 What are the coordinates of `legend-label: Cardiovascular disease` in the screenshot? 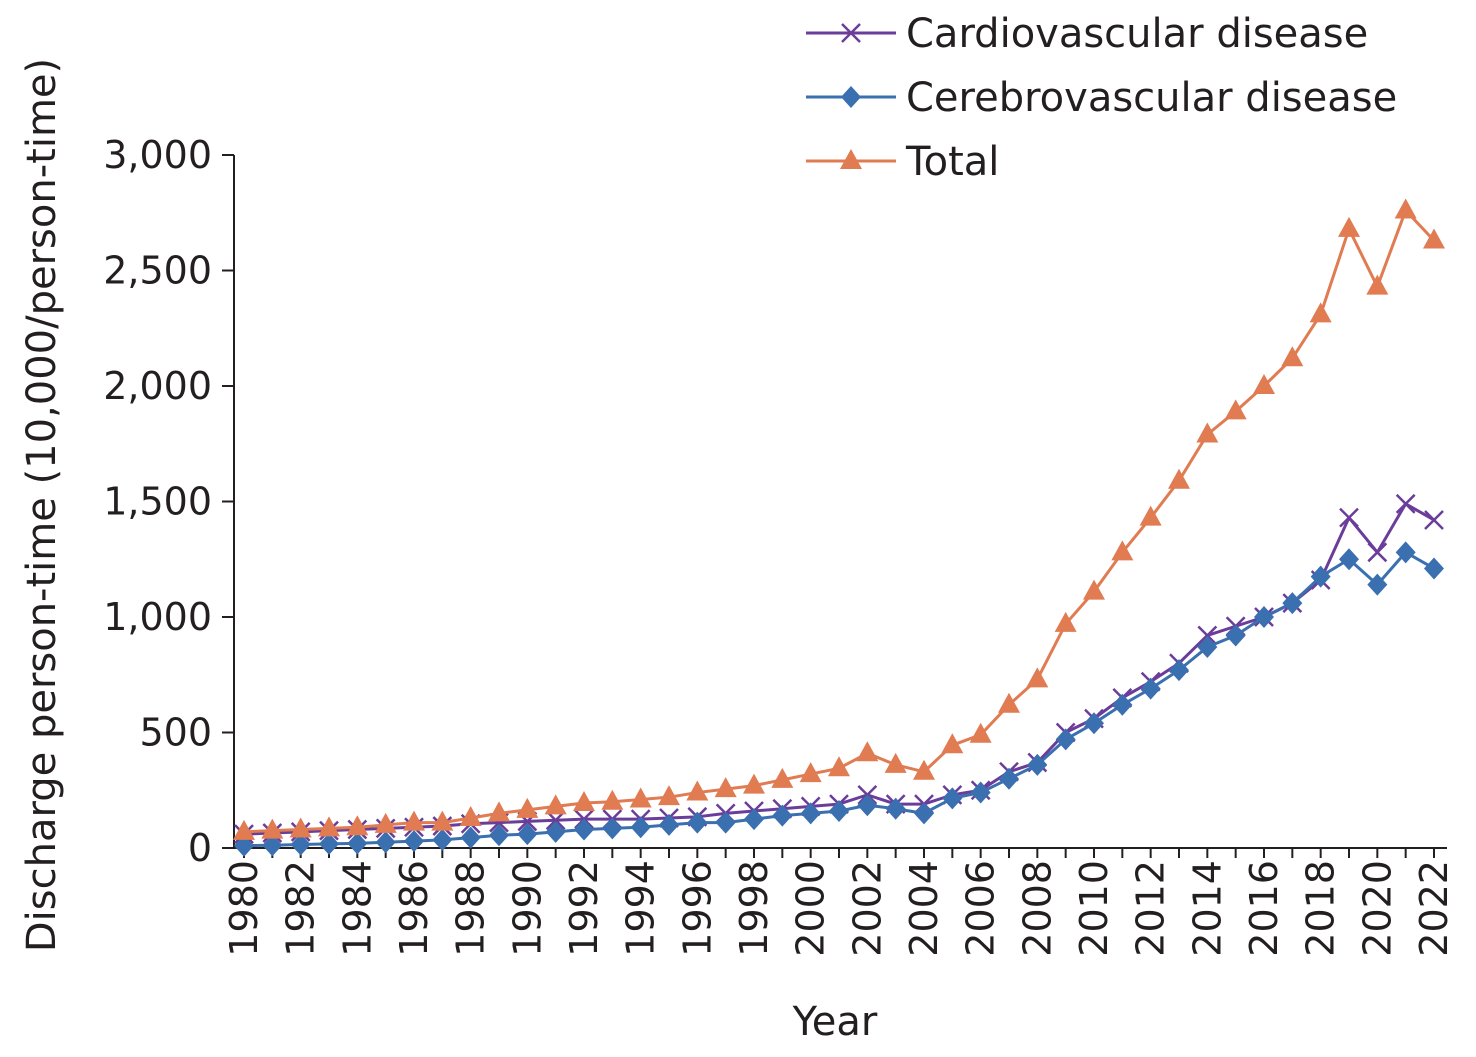 It's located at (1137, 34).